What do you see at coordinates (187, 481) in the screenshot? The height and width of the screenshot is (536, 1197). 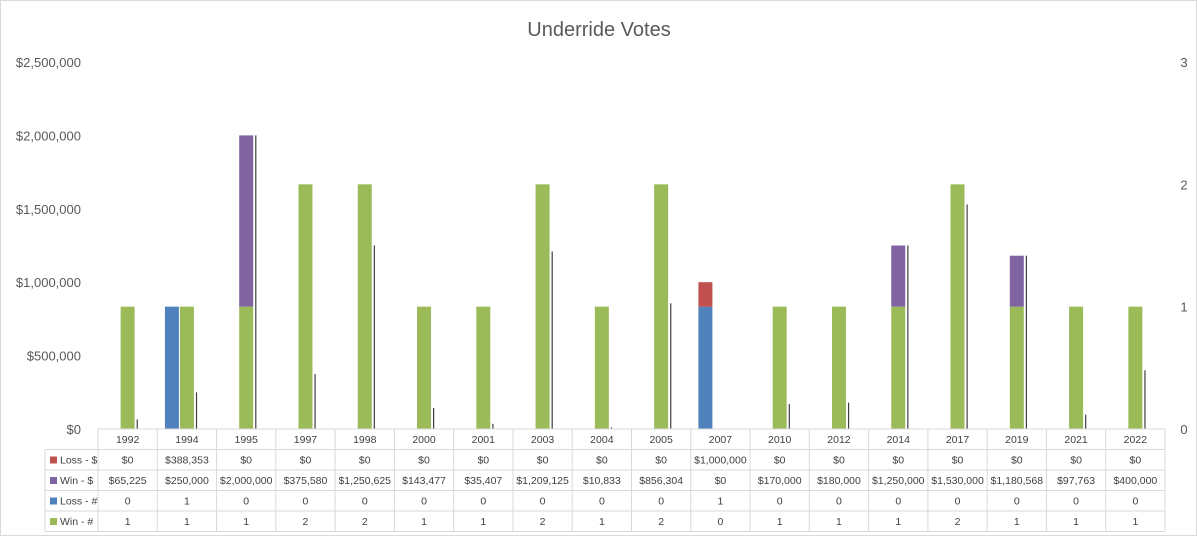 I see `table-cell: $250,000` at bounding box center [187, 481].